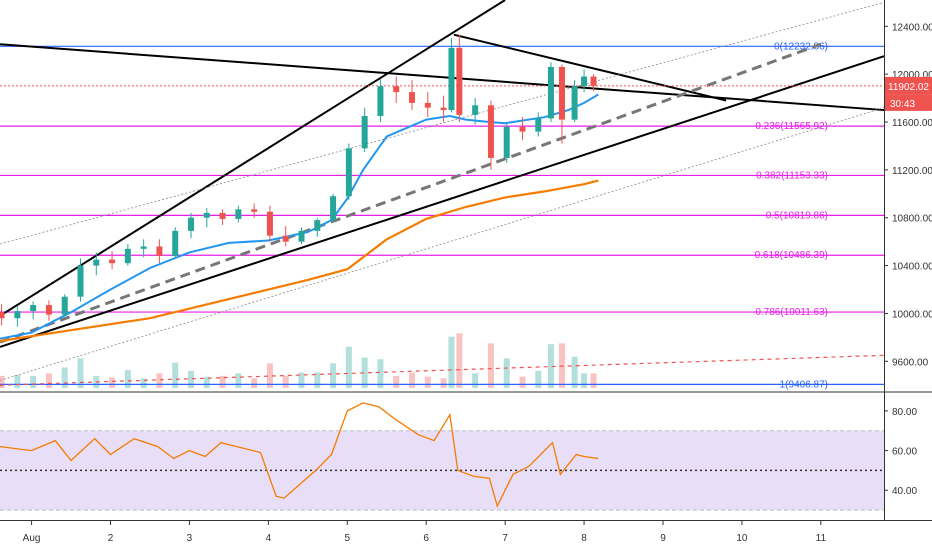  I want to click on price-tick-label: 12000.00, so click(912, 75).